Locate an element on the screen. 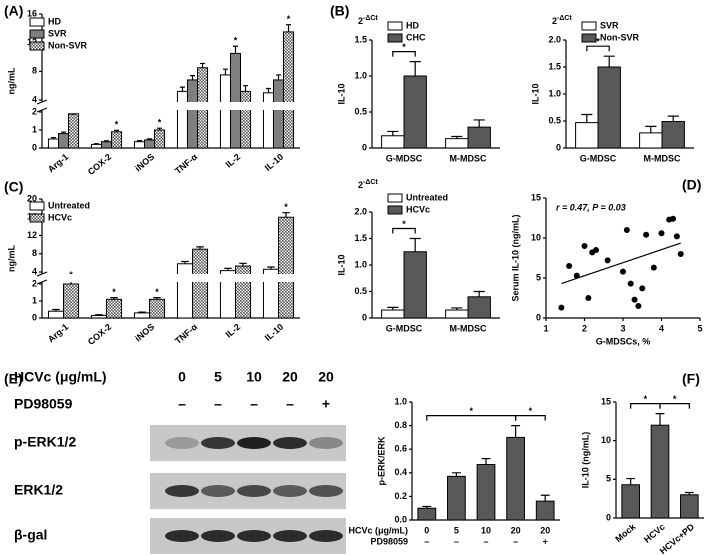  panel-label: (A) is located at coordinates (13, 11).